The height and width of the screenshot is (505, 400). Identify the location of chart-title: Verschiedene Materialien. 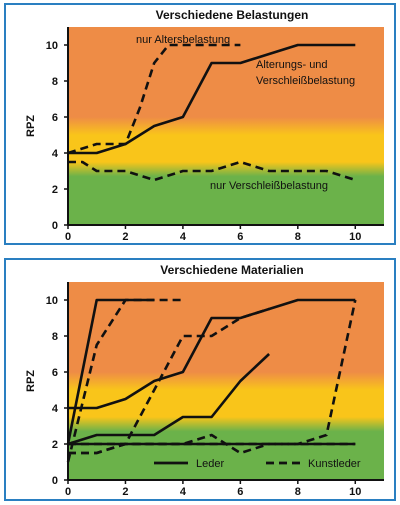
(231, 270).